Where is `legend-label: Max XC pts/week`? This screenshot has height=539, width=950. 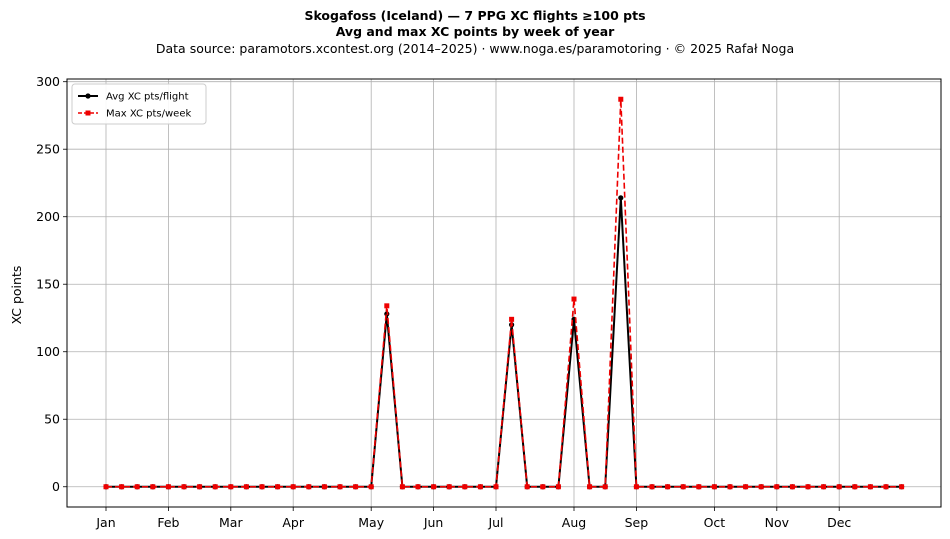 legend-label: Max XC pts/week is located at coordinates (148, 114).